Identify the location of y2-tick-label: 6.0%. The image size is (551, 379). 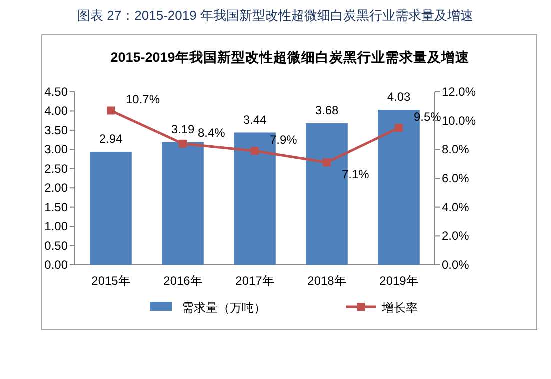
(456, 179).